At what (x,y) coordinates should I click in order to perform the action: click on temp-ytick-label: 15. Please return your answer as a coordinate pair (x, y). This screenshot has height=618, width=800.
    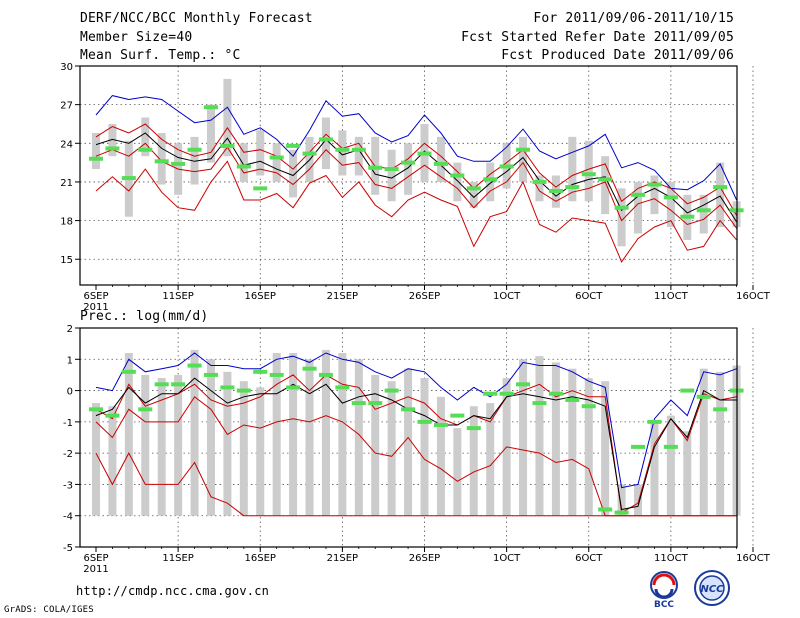
    Looking at the image, I should click on (66, 260).